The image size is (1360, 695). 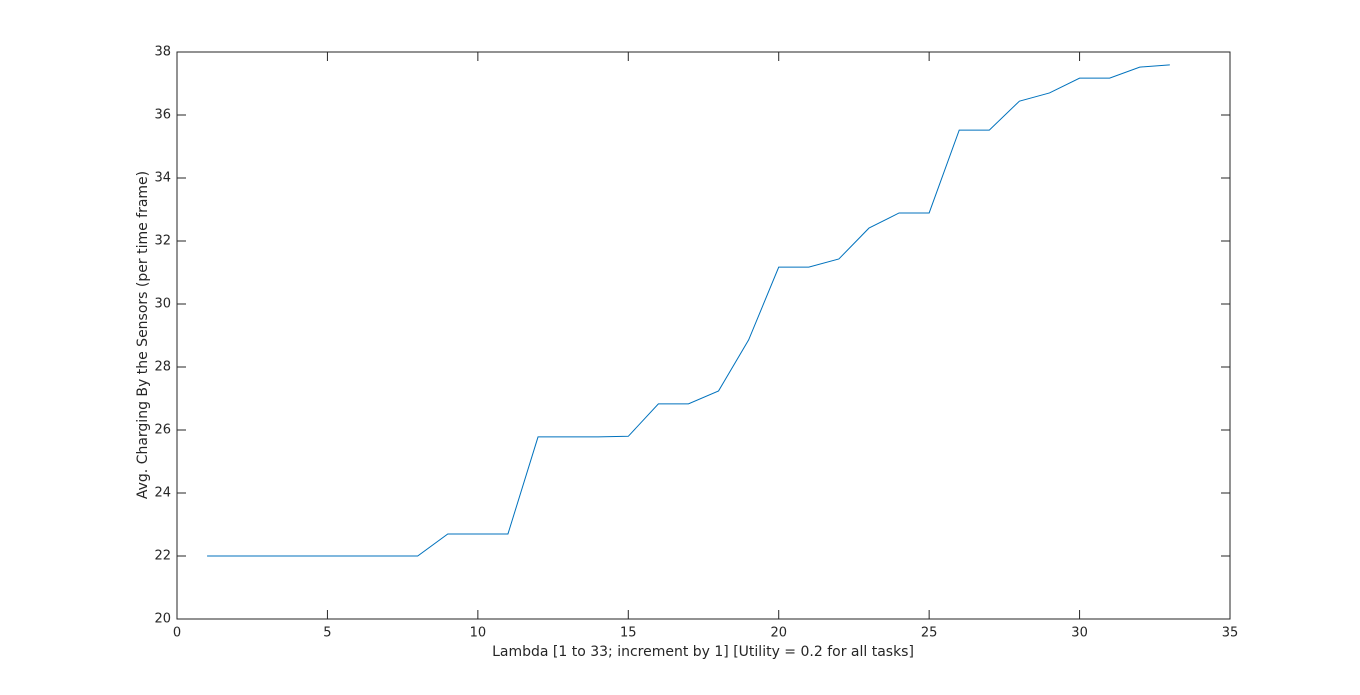 What do you see at coordinates (478, 633) in the screenshot?
I see `x-tick-label: 10` at bounding box center [478, 633].